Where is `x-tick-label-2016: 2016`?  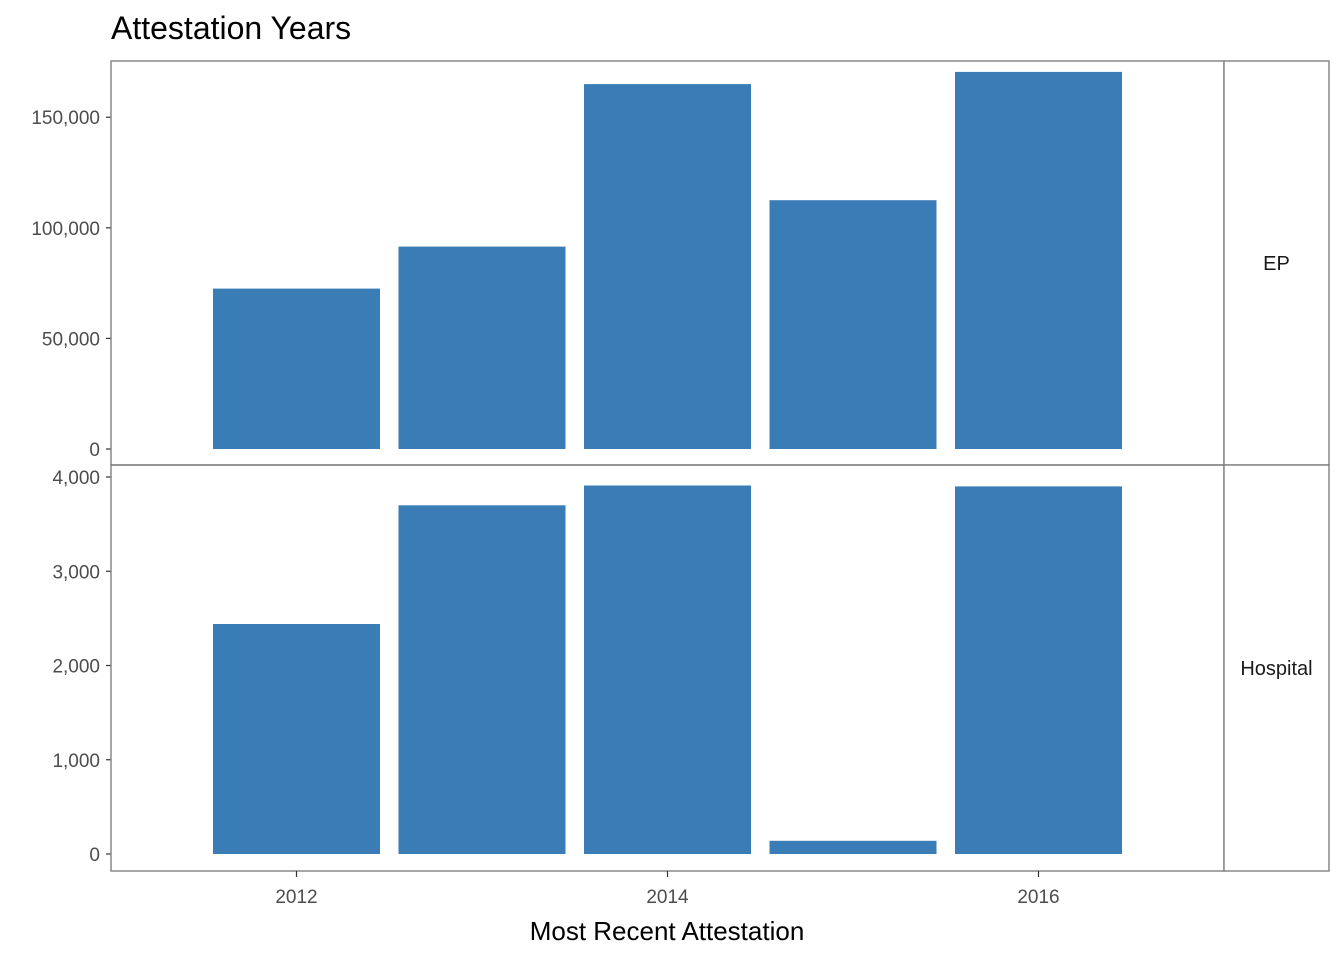 x-tick-label-2016: 2016 is located at coordinates (1038, 897).